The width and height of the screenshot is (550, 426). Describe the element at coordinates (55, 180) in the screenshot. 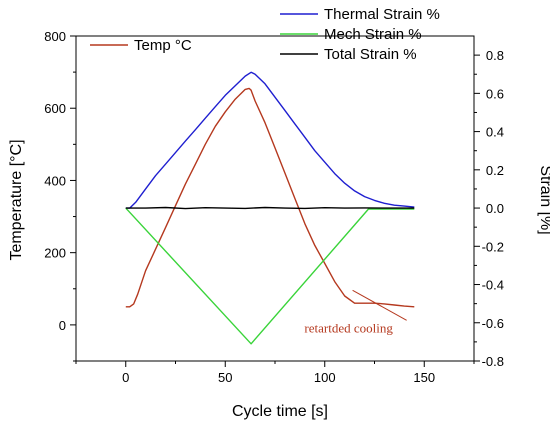

I see `y-left-tick-label: 400` at that location.